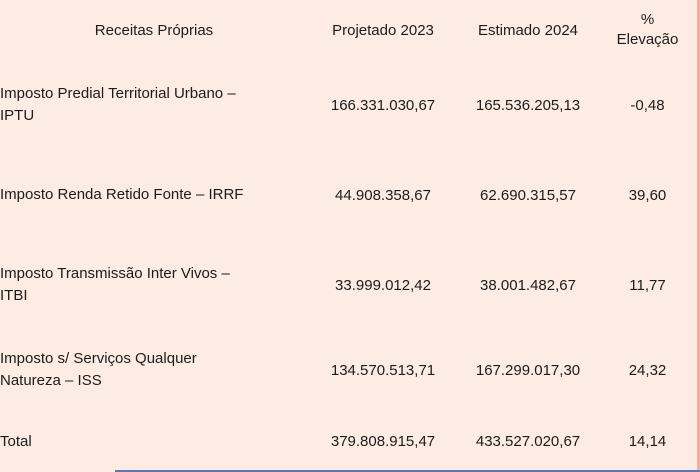 The height and width of the screenshot is (472, 700). I want to click on cell-pct-elevacao: 39,60, so click(647, 195).